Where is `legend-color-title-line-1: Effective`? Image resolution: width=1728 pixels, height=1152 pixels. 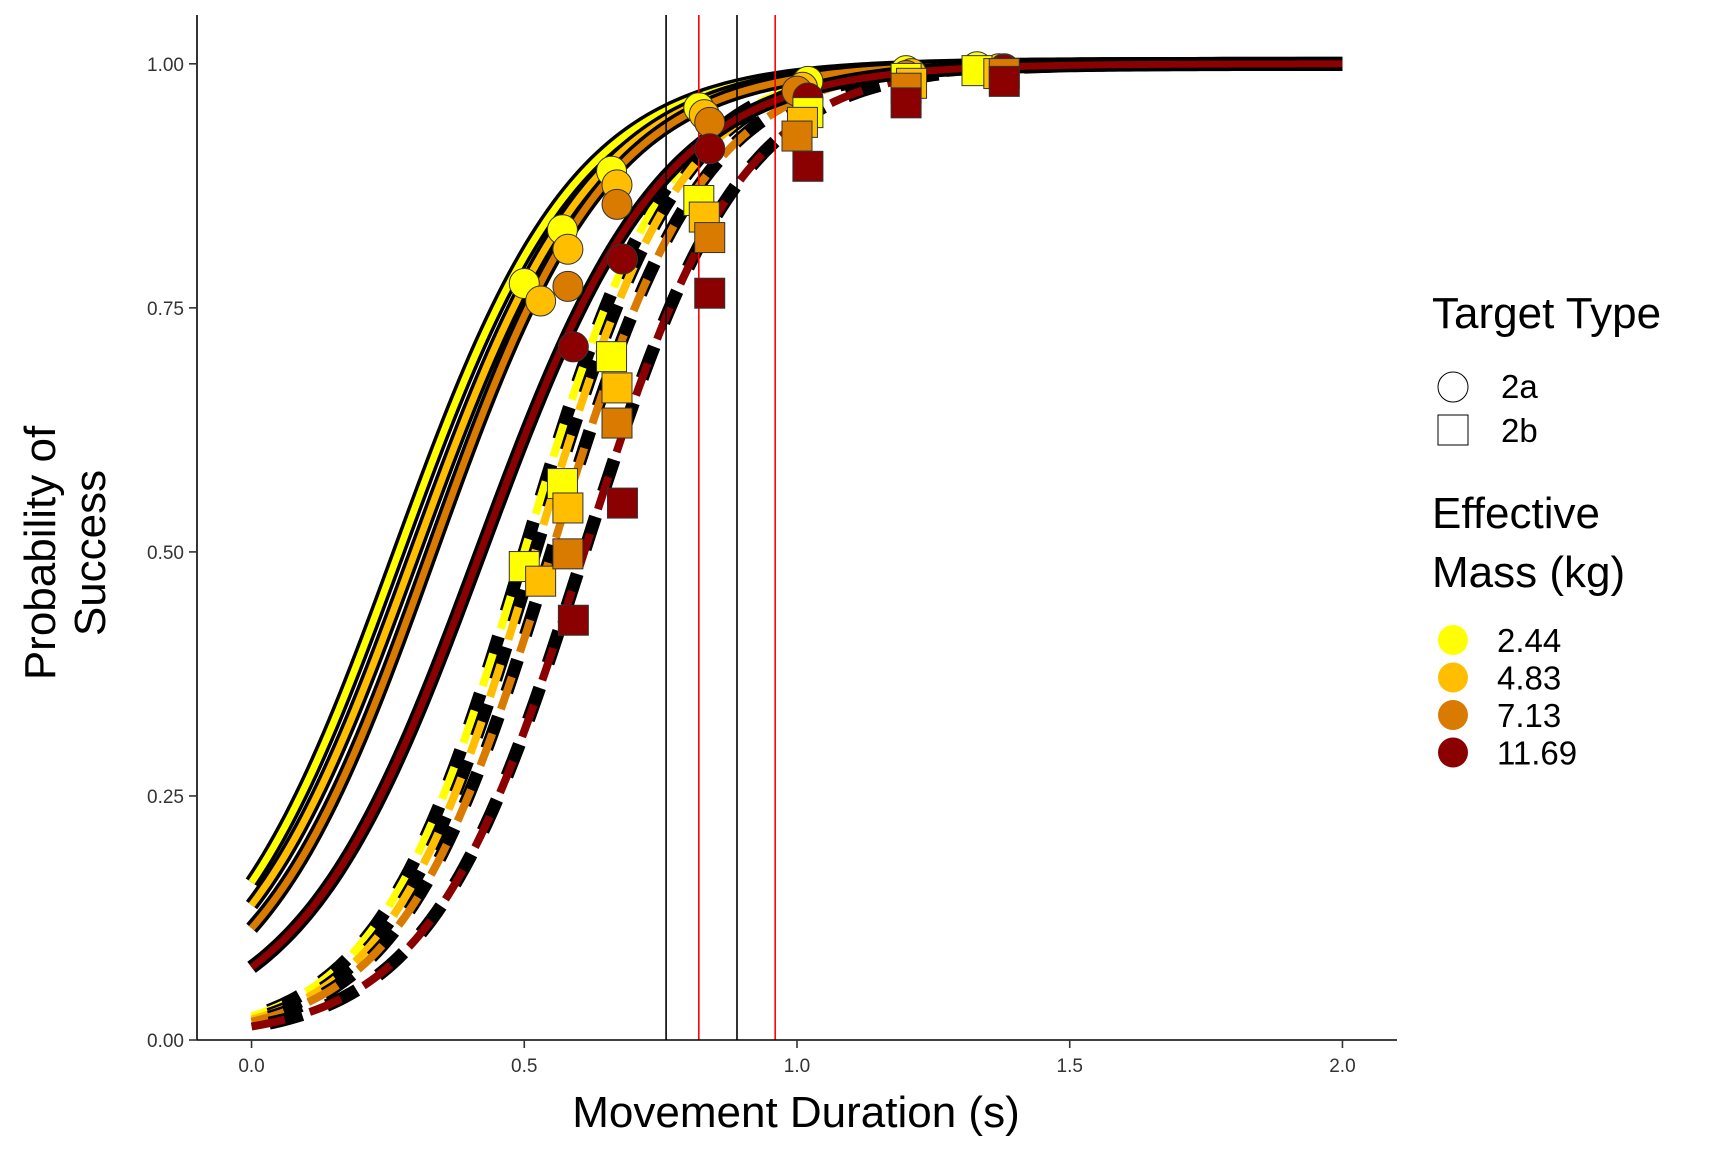 legend-color-title-line-1: Effective is located at coordinates (1516, 513).